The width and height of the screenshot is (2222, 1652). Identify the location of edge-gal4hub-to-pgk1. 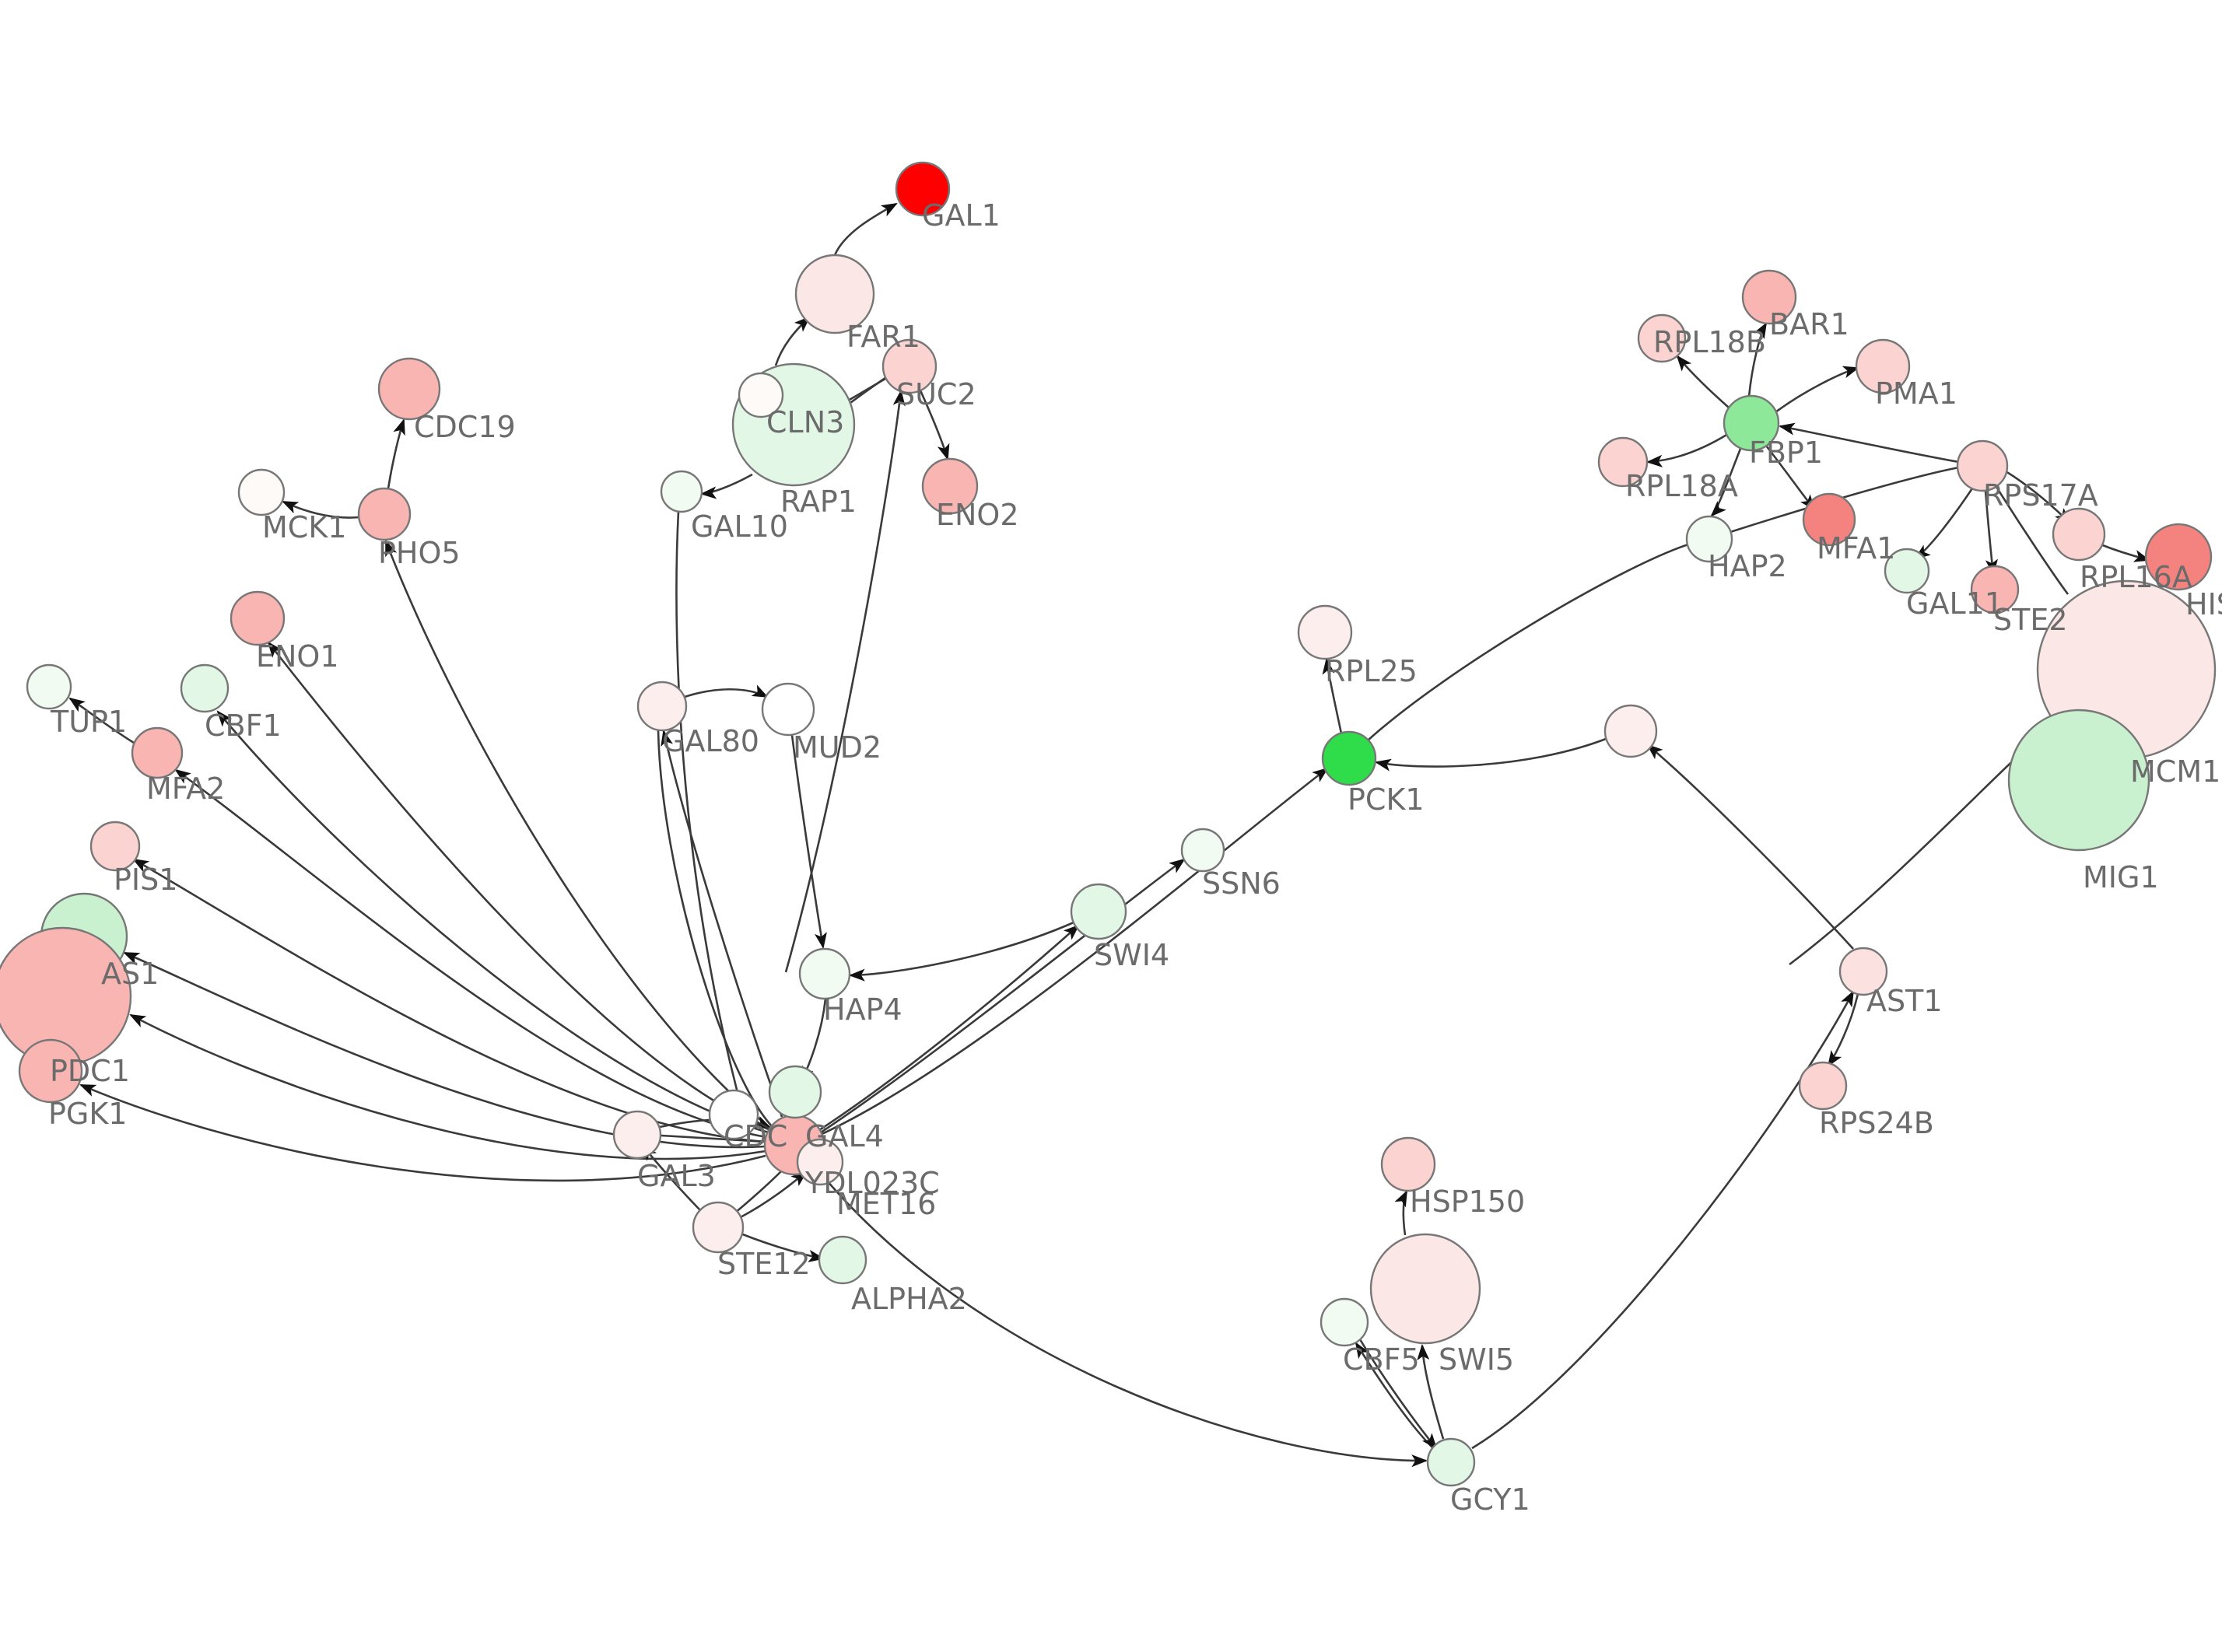
(422, 1132).